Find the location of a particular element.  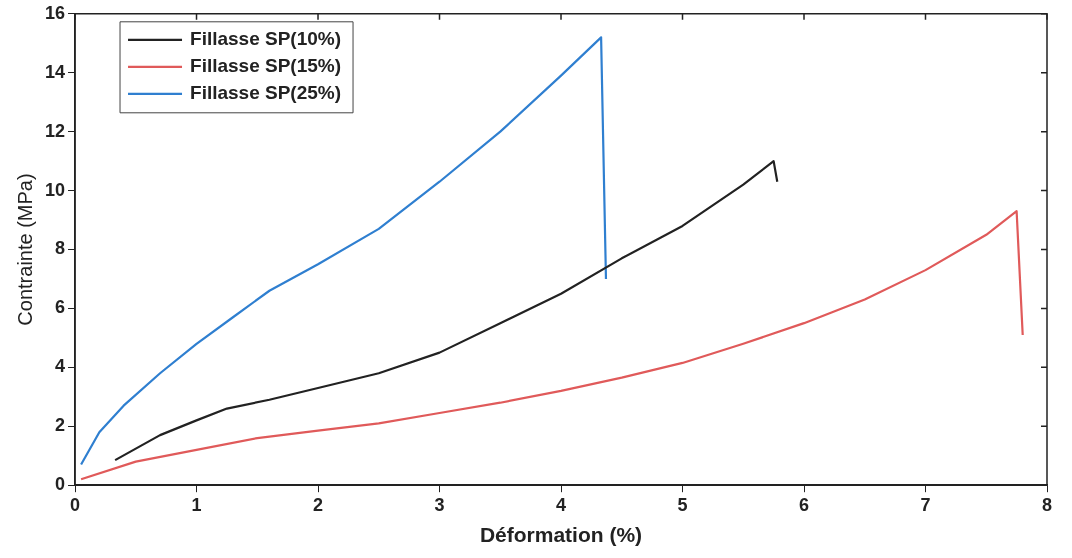

y-tick-label: 0 is located at coordinates (60, 484).